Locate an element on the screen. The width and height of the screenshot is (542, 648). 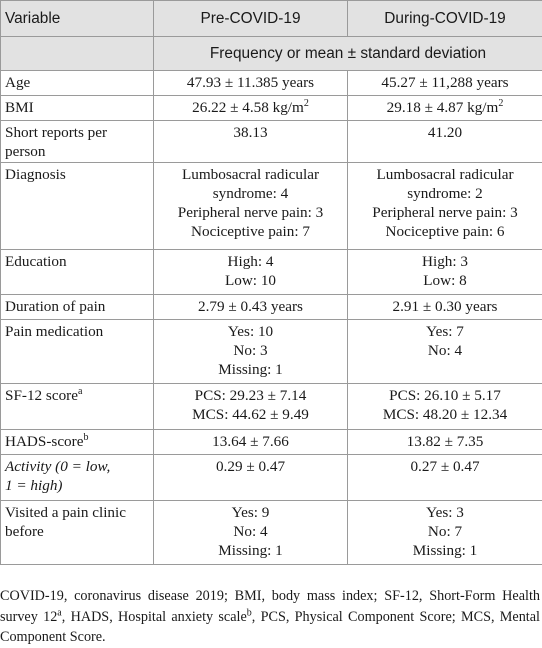
header-during-covid: During-COVID-19 is located at coordinates (445, 19).